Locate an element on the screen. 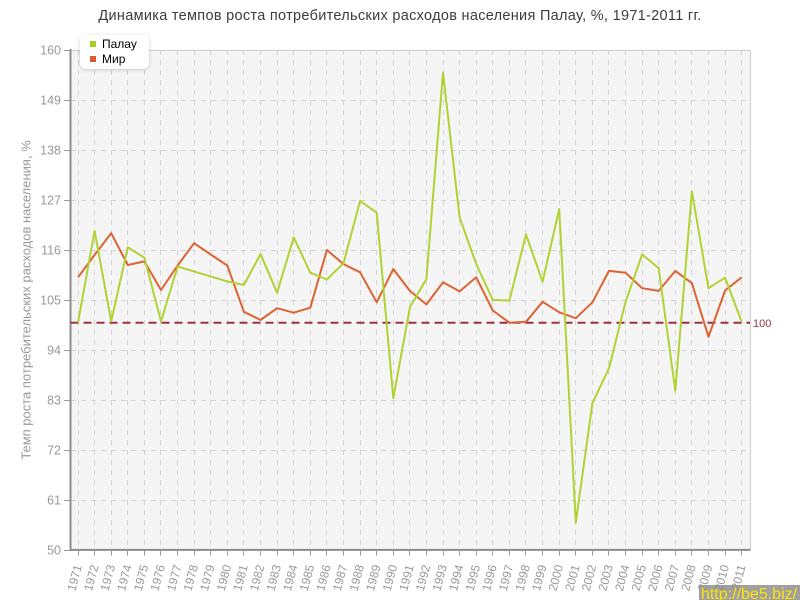 The image size is (800, 600). svg-text: 1988 is located at coordinates (357, 578).